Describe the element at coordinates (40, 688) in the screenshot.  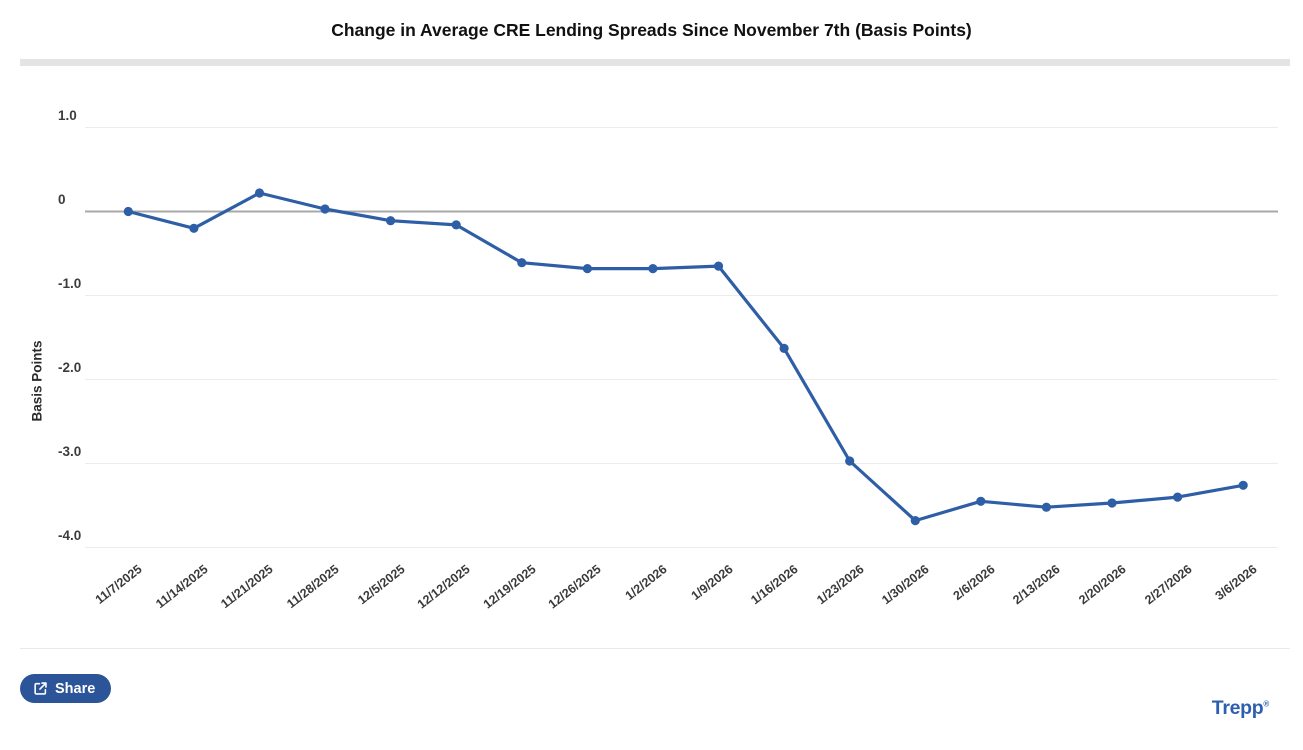
I see `share-icon` at that location.